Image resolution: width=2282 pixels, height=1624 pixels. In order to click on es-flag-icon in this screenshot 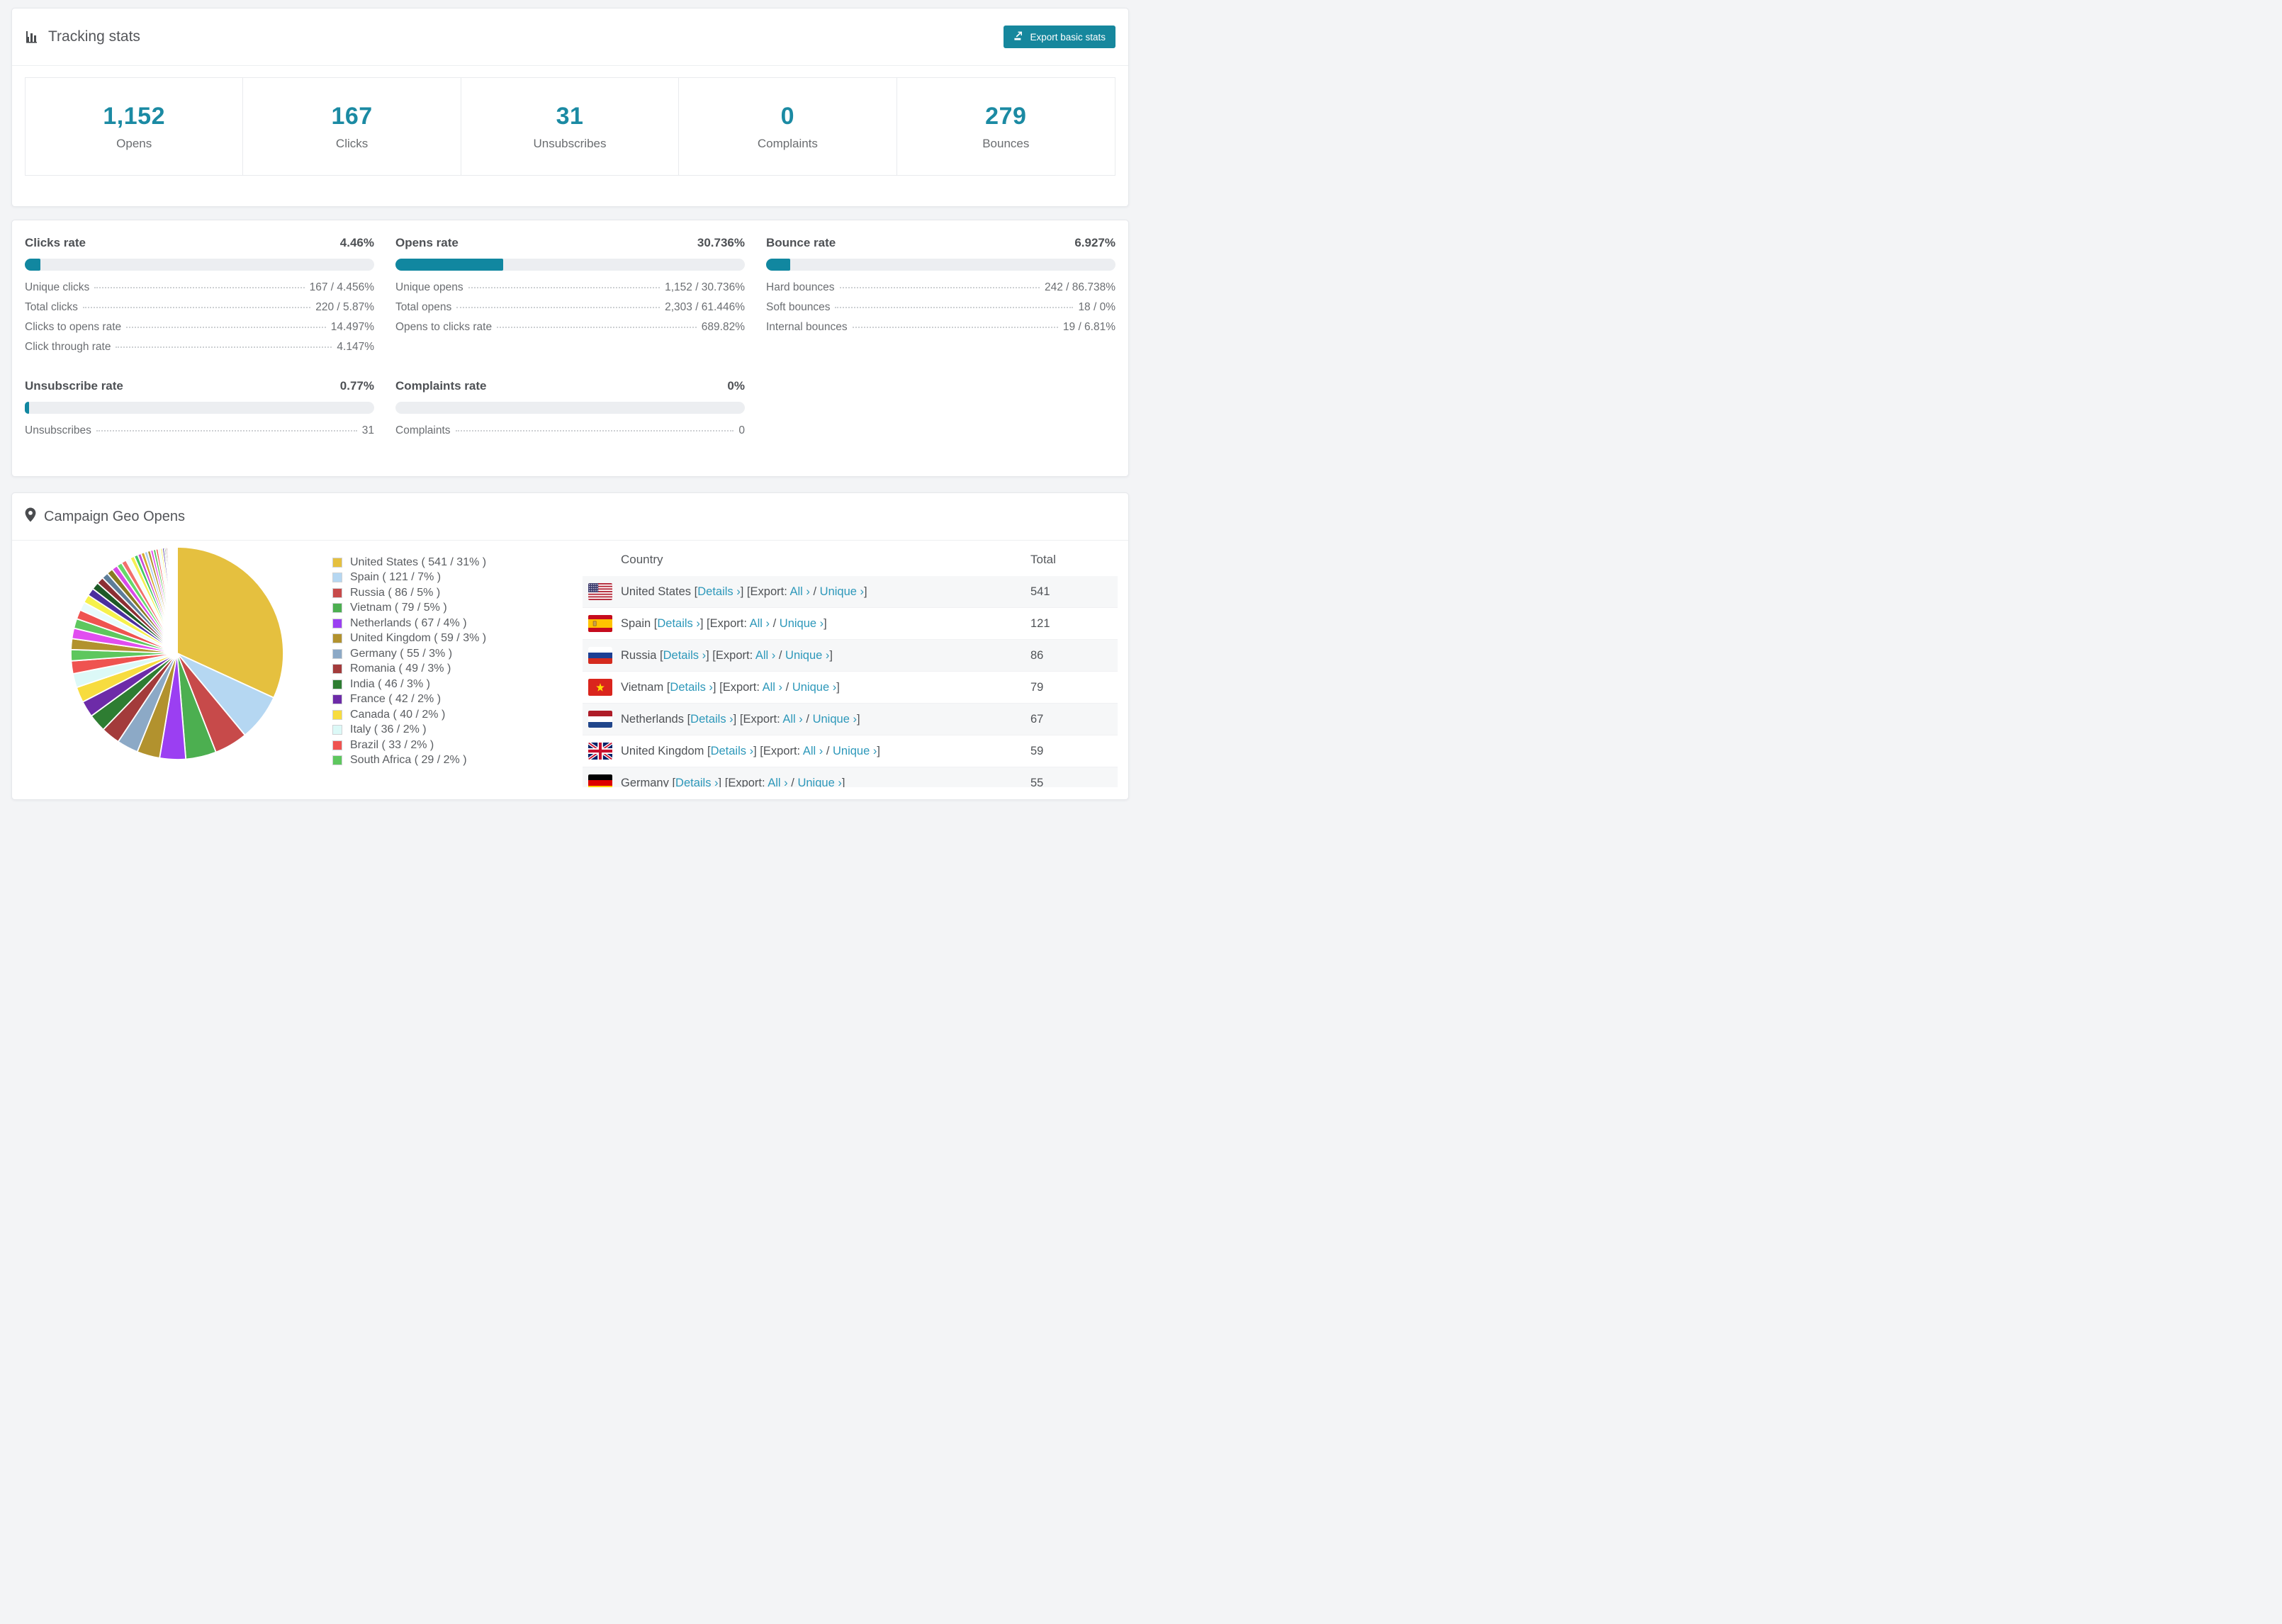, I will do `click(600, 623)`.